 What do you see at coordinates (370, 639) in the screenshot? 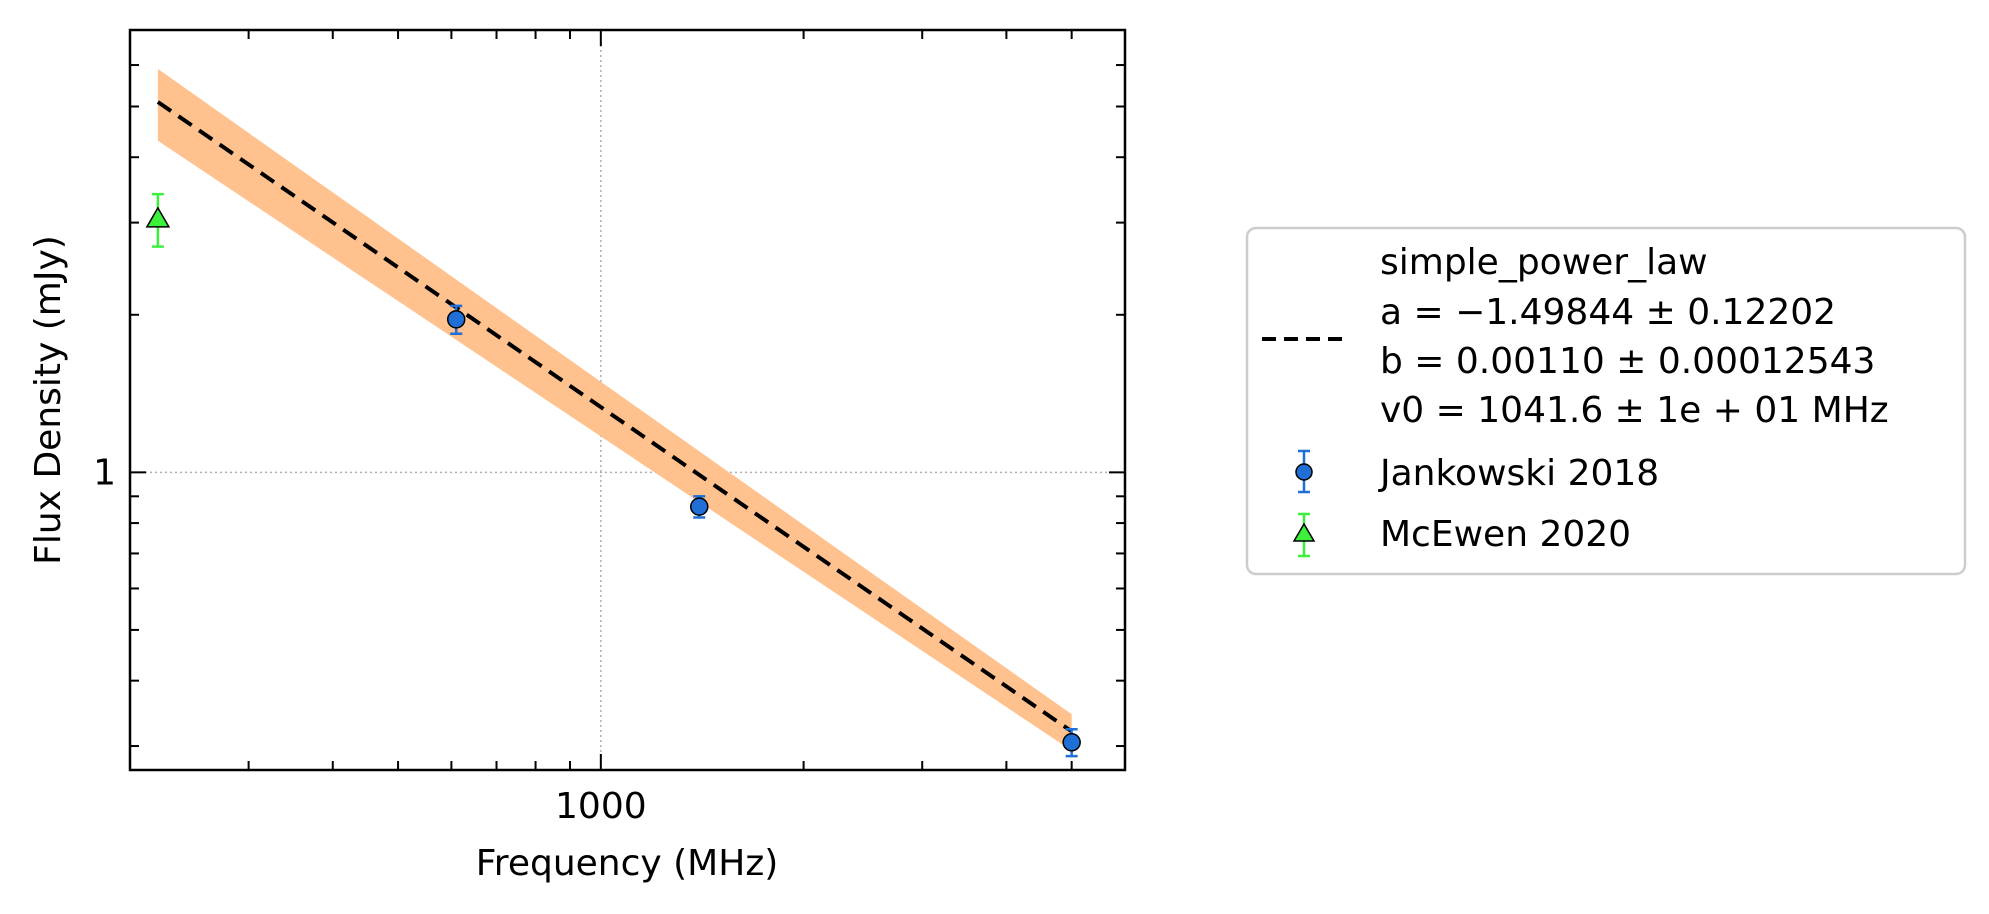
I see `tick-labels: 1000 1` at bounding box center [370, 639].